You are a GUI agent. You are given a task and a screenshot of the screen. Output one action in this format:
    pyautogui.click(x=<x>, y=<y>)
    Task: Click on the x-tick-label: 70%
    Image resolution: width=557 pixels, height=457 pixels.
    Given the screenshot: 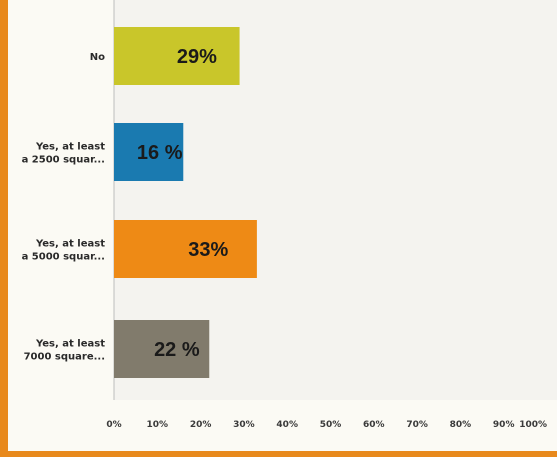 What is the action you would take?
    pyautogui.click(x=417, y=425)
    